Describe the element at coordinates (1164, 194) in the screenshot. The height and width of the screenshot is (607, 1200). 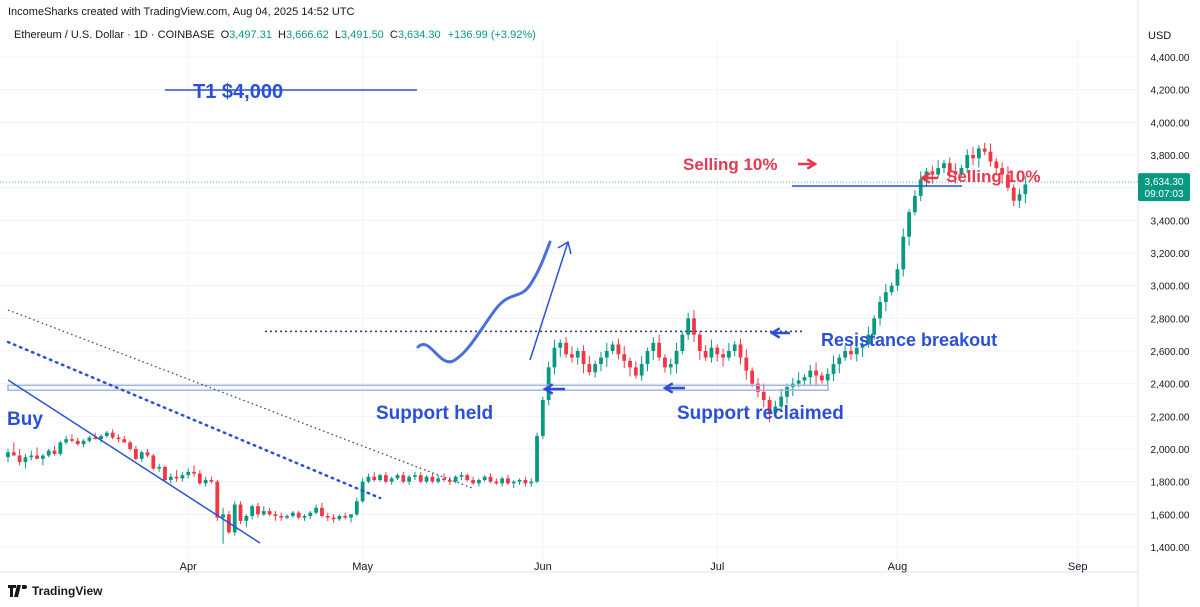
I see `price-tag-countdown: 09:07:03` at that location.